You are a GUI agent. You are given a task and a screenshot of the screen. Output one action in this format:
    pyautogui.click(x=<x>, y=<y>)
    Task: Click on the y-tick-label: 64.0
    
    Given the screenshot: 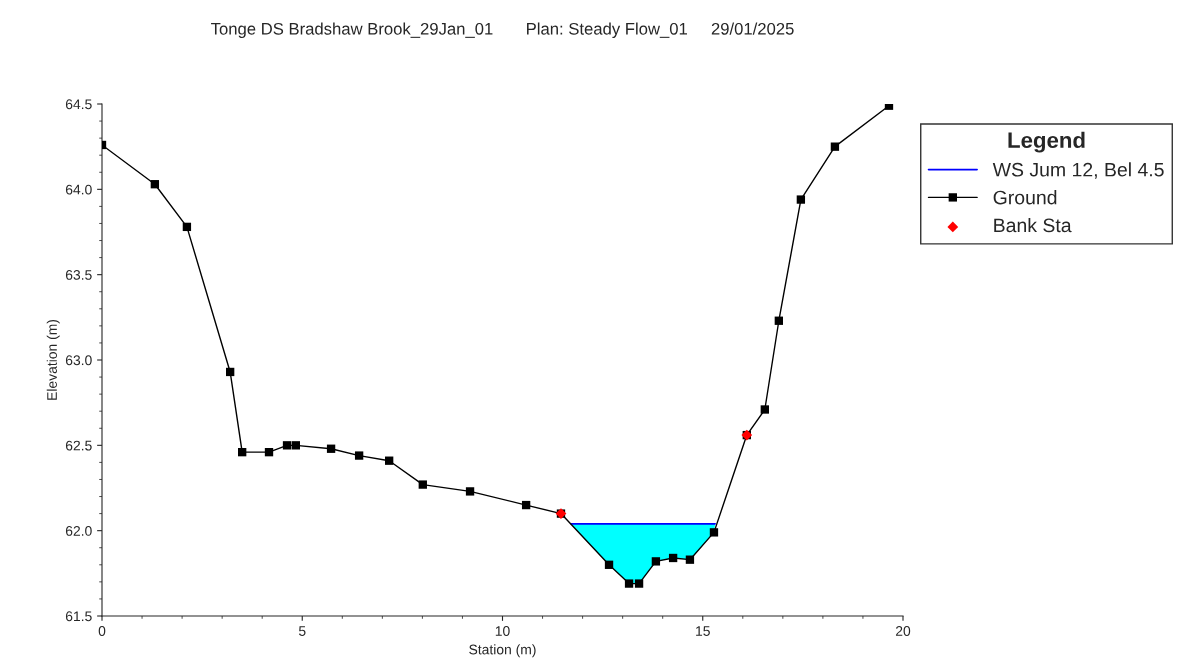 What is the action you would take?
    pyautogui.click(x=78, y=189)
    